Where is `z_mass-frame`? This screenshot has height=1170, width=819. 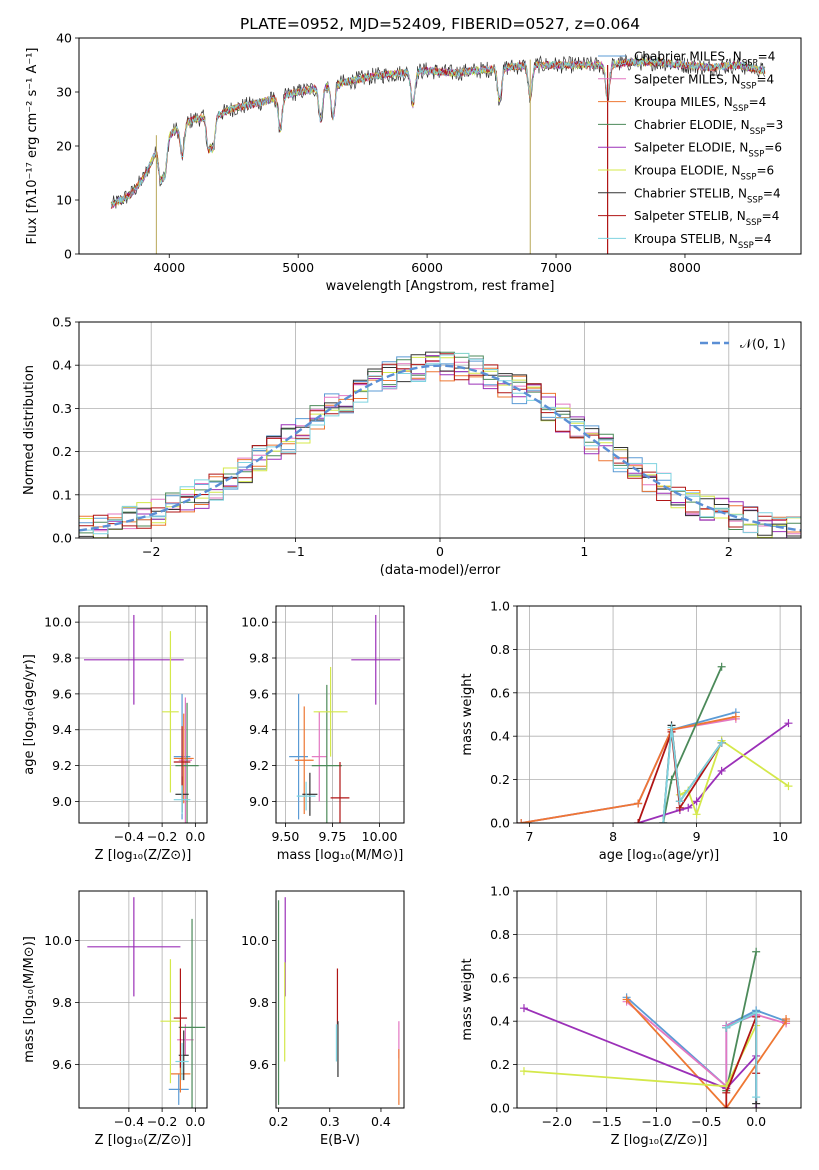 z_mass-frame is located at coordinates (143, 999).